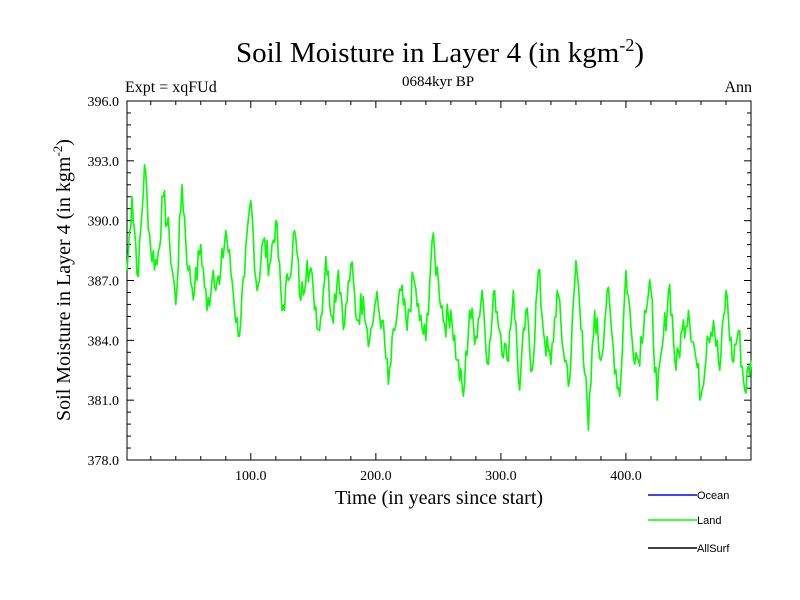  I want to click on subtitle-right: Ann, so click(738, 87).